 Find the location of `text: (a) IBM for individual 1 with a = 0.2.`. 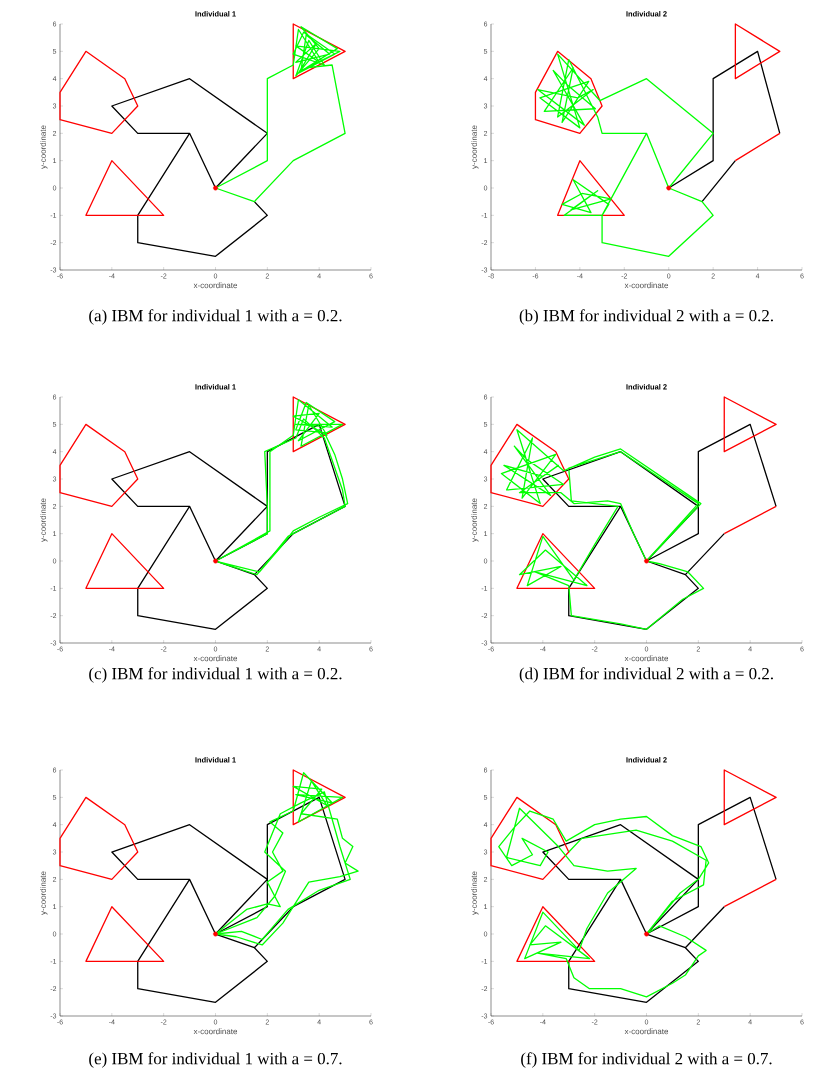

text: (a) IBM for individual 1 with a = 0.2. is located at coordinates (215, 317).